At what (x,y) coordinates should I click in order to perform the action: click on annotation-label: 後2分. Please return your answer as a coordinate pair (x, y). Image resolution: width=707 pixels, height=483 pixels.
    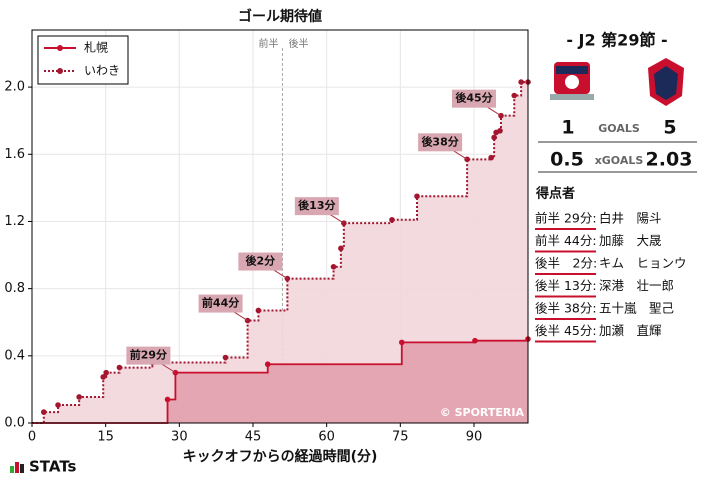
    Looking at the image, I should click on (261, 261).